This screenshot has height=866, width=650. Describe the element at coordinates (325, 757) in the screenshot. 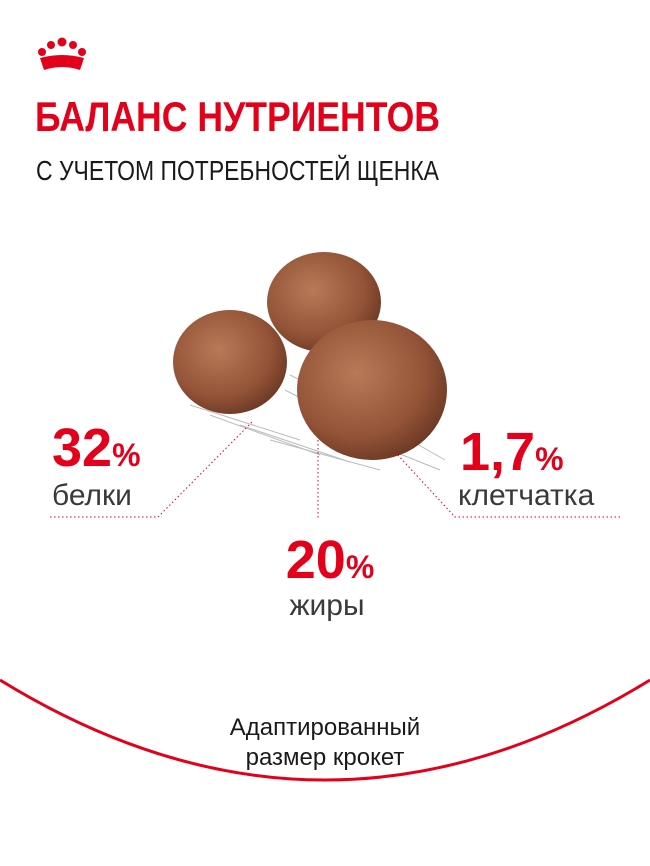

I see `footer-line: размер крокет` at that location.